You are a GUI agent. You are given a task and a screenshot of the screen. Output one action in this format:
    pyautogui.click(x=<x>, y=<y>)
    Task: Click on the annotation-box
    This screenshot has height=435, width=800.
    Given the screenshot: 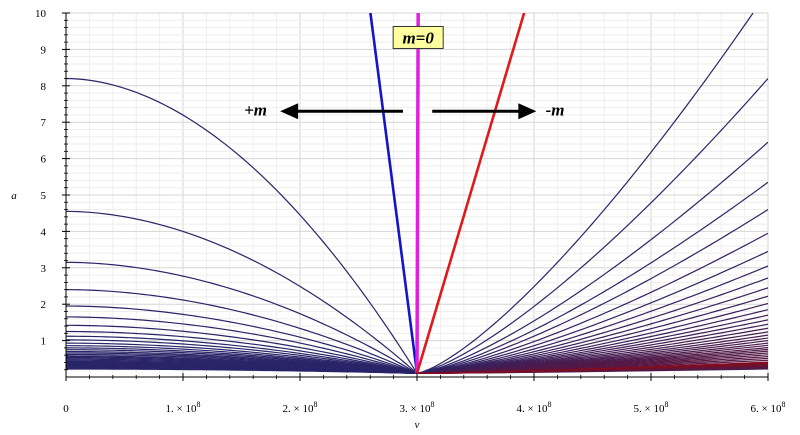 What is the action you would take?
    pyautogui.click(x=418, y=37)
    